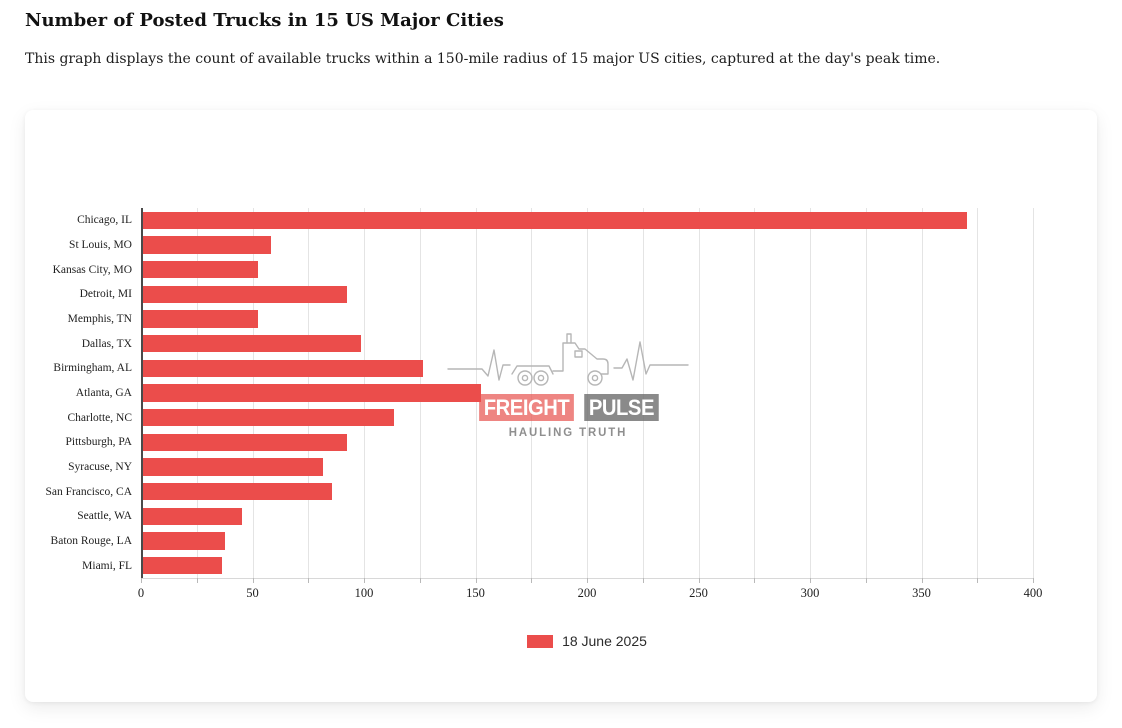 The image size is (1122, 728). Describe the element at coordinates (92, 269) in the screenshot. I see `y-axis-label: Kansas City, MO` at that location.